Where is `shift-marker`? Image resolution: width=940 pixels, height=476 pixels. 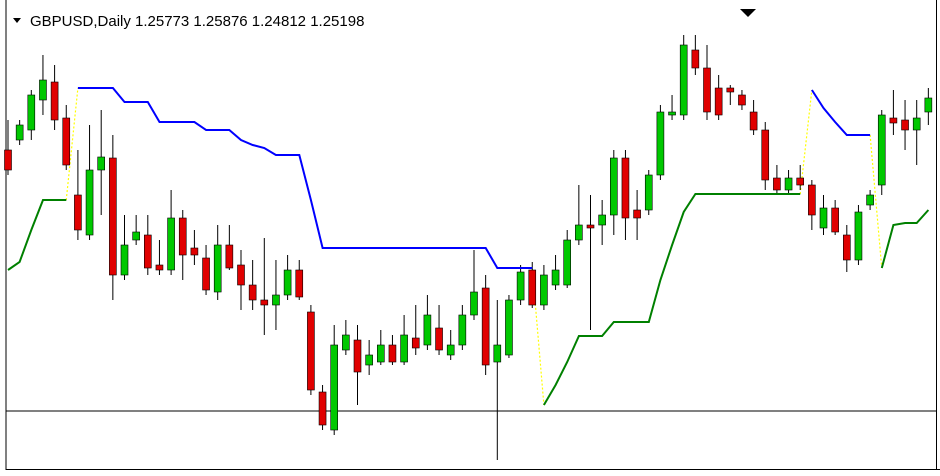 shift-marker is located at coordinates (748, 13).